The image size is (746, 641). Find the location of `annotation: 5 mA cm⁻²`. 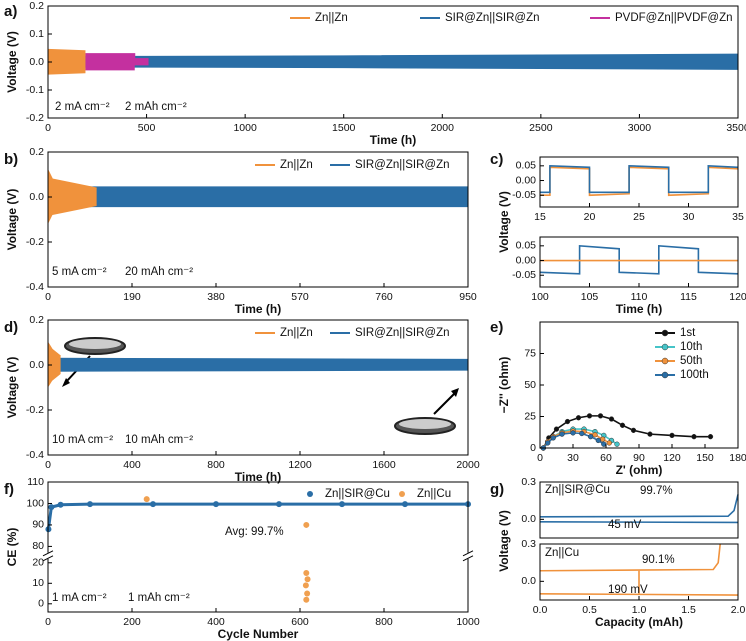

annotation: 5 mA cm⁻² is located at coordinates (79, 272).